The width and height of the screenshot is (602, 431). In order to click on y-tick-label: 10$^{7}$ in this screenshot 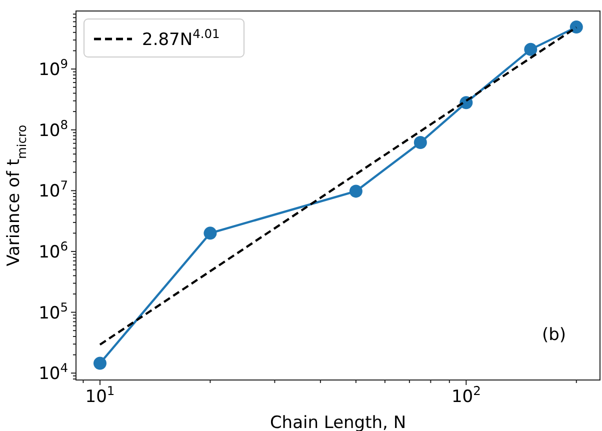, I will do `click(53, 190)`.